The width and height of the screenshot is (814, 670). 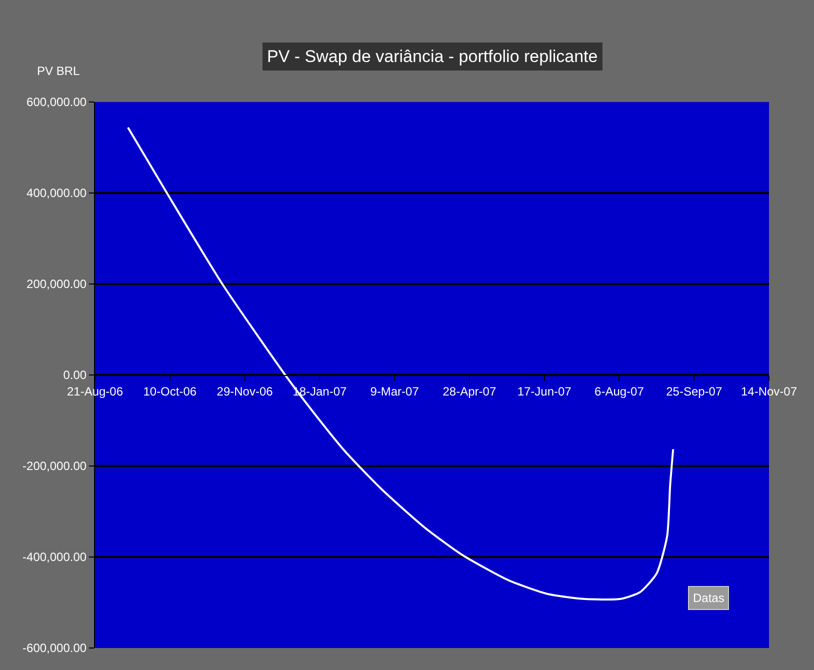 What do you see at coordinates (395, 391) in the screenshot?
I see `x-tick-label: 9-Mar-07` at bounding box center [395, 391].